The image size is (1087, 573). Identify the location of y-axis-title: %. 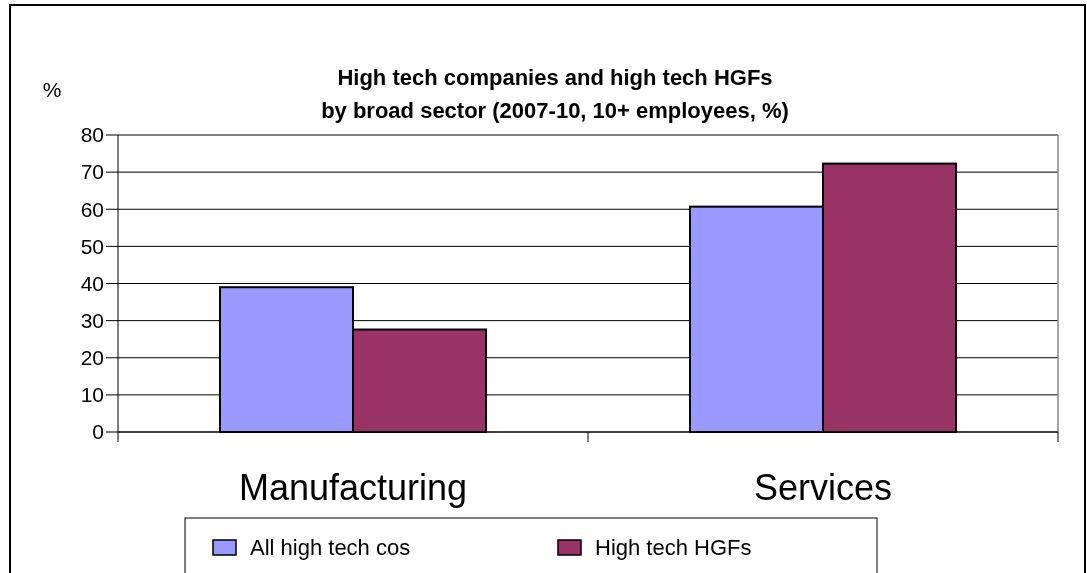
(52, 89).